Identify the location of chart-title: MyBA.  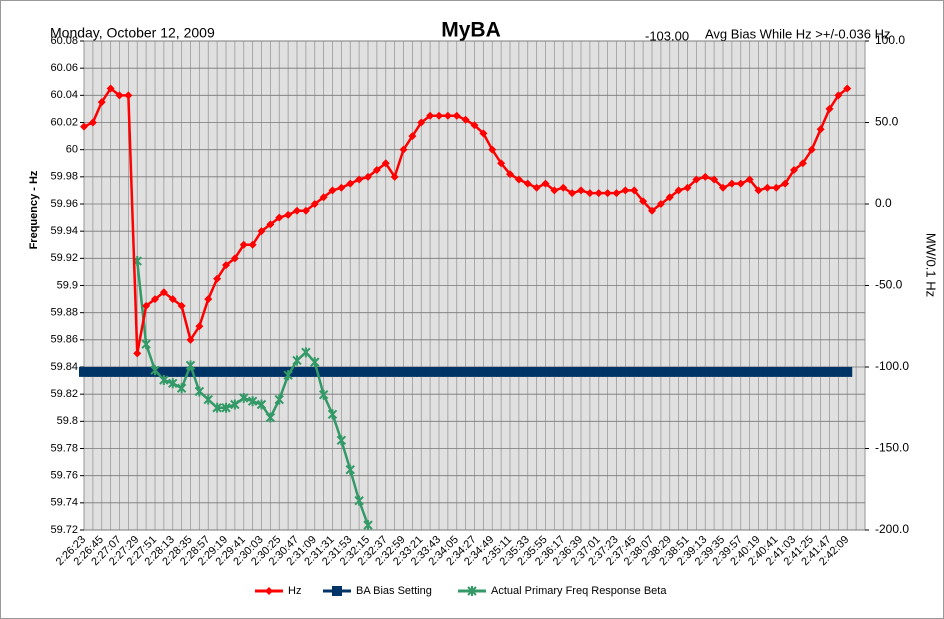
(471, 30).